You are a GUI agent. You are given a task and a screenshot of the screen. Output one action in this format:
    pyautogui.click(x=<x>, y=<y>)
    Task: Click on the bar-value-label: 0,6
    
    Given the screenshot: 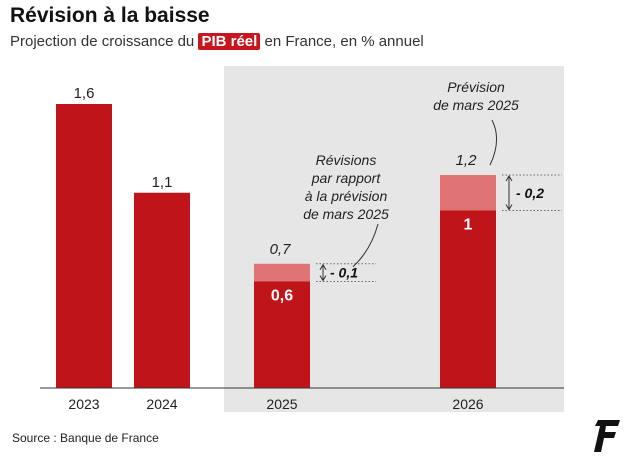 What is the action you would take?
    pyautogui.click(x=282, y=296)
    